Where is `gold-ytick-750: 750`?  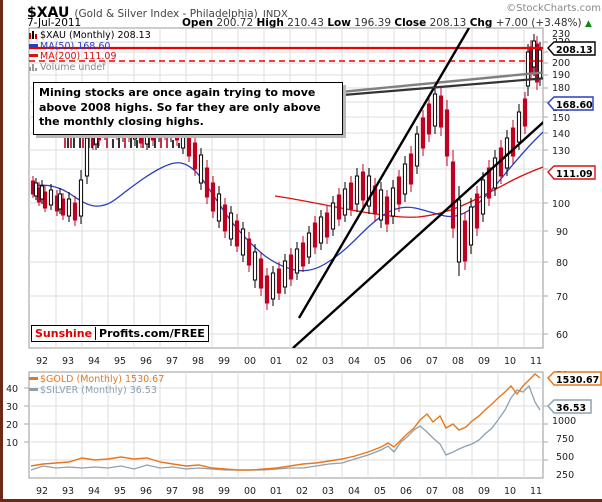
gold-ytick-750: 750 is located at coordinates (565, 439).